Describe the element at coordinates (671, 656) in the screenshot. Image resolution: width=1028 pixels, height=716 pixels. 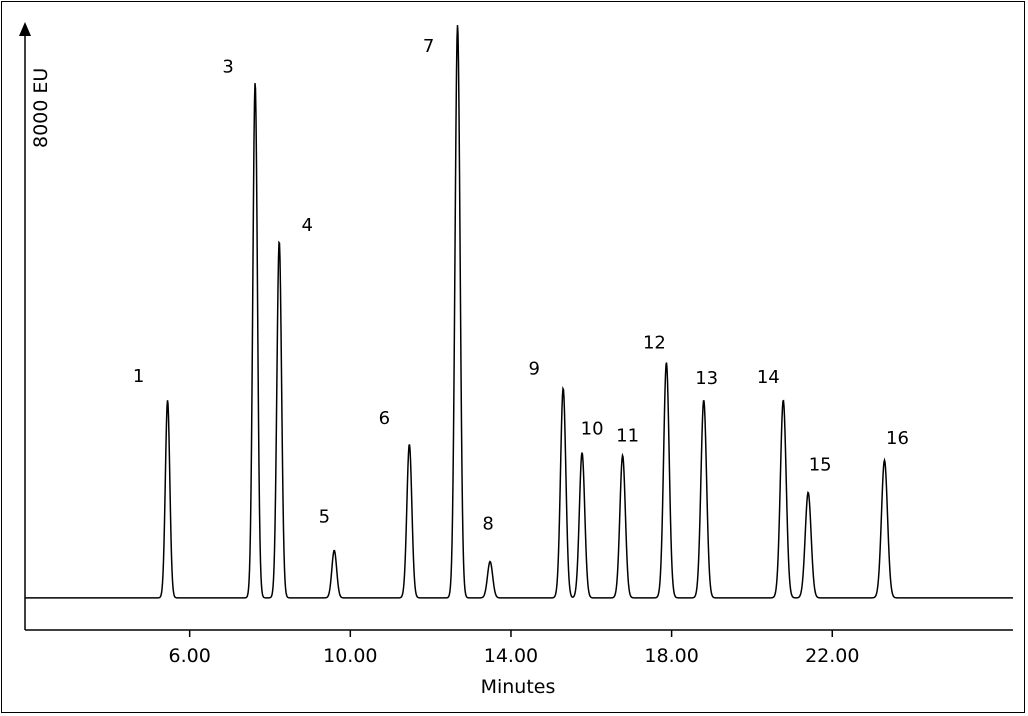
I see `x-tick-label: 18.00` at that location.